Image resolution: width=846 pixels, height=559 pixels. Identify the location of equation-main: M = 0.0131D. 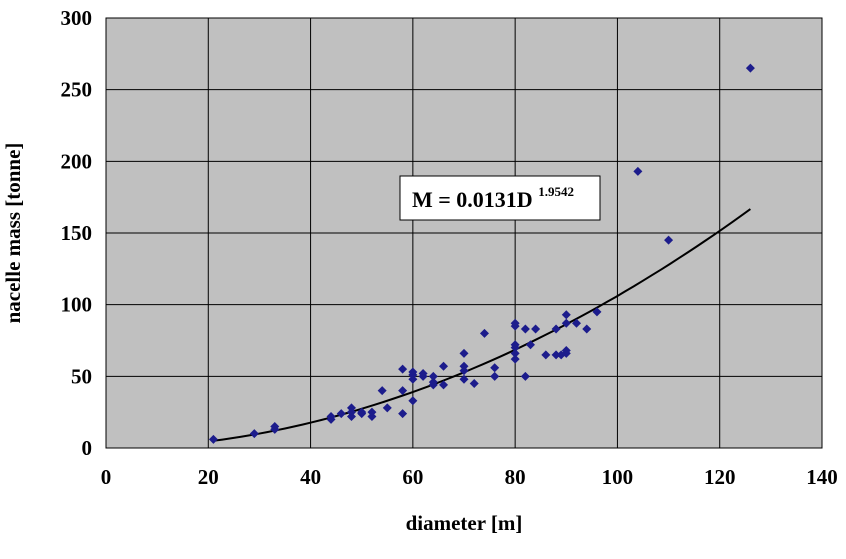
(472, 199).